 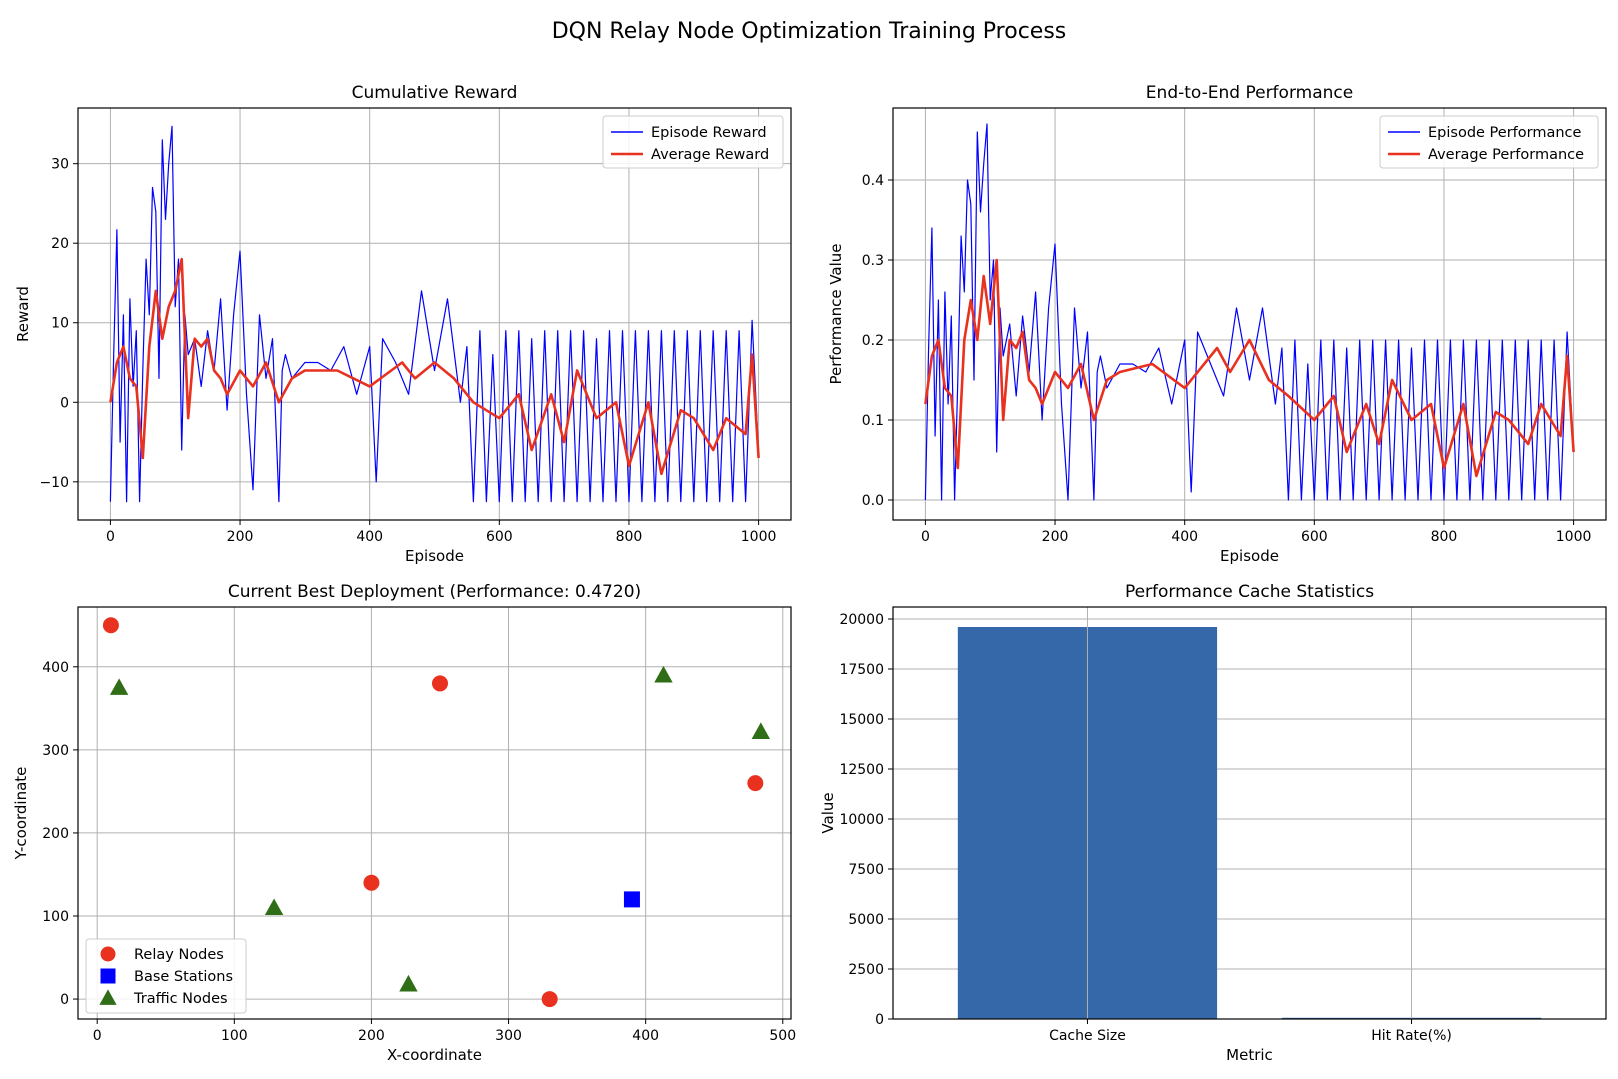 I want to click on y-tick-label: 0.3, so click(x=873, y=261).